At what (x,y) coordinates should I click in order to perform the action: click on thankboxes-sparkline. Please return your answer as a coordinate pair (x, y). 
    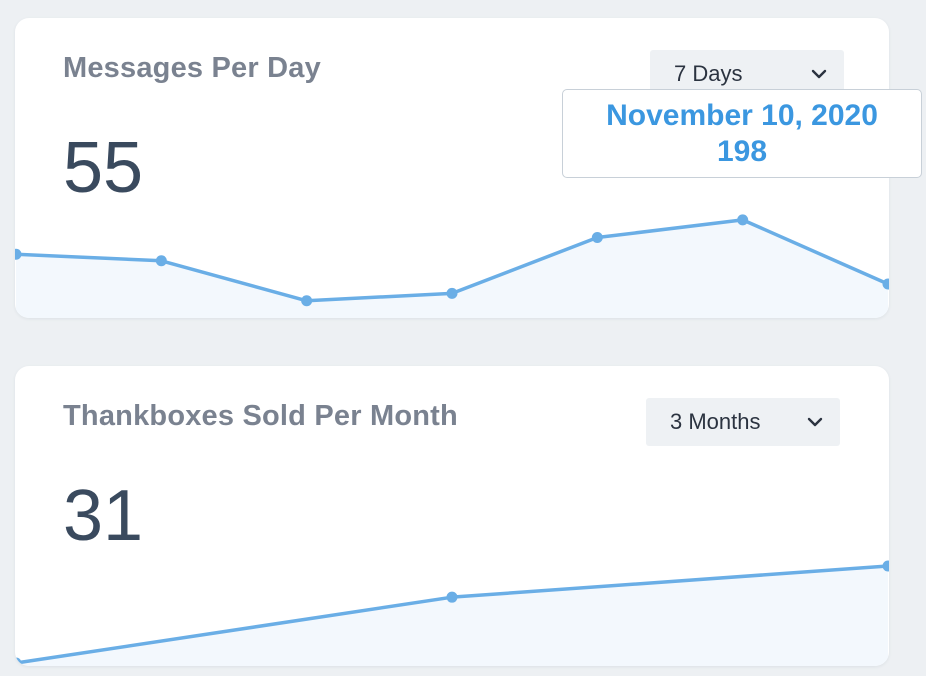
    Looking at the image, I should click on (452, 613).